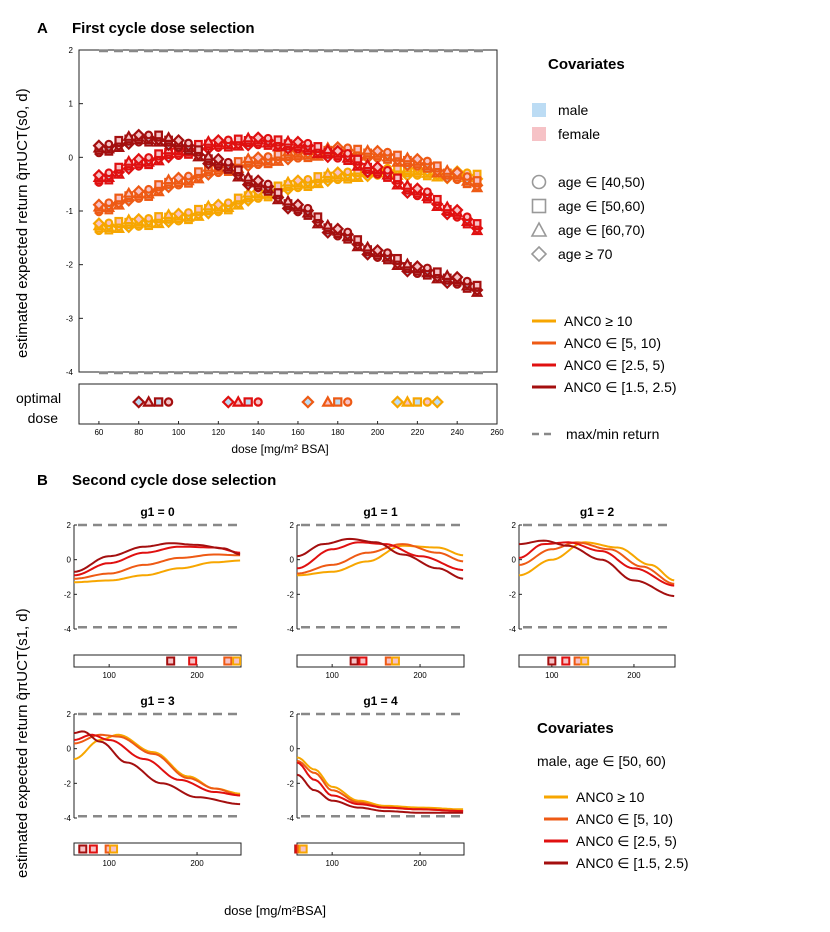 This screenshot has height=932, width=830. Describe the element at coordinates (298, 432) in the screenshot. I see `x-tick-label-a: 160` at that location.